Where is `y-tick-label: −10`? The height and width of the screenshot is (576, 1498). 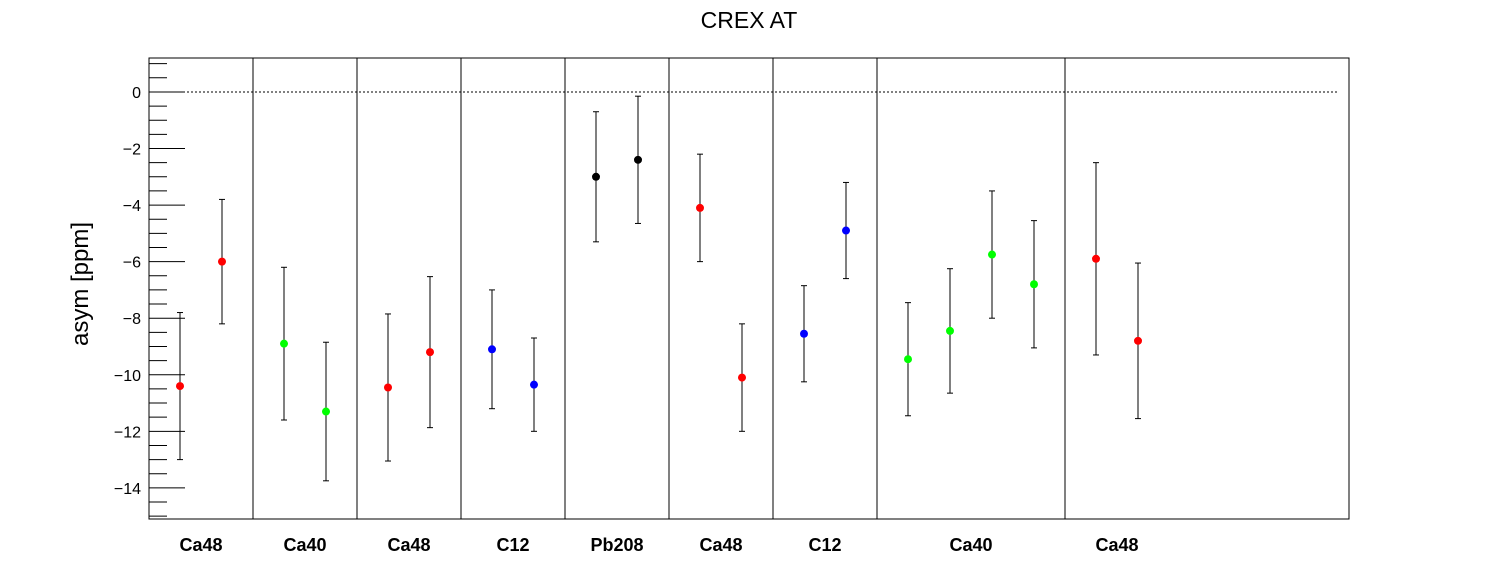 y-tick-label: −10 is located at coordinates (127, 376).